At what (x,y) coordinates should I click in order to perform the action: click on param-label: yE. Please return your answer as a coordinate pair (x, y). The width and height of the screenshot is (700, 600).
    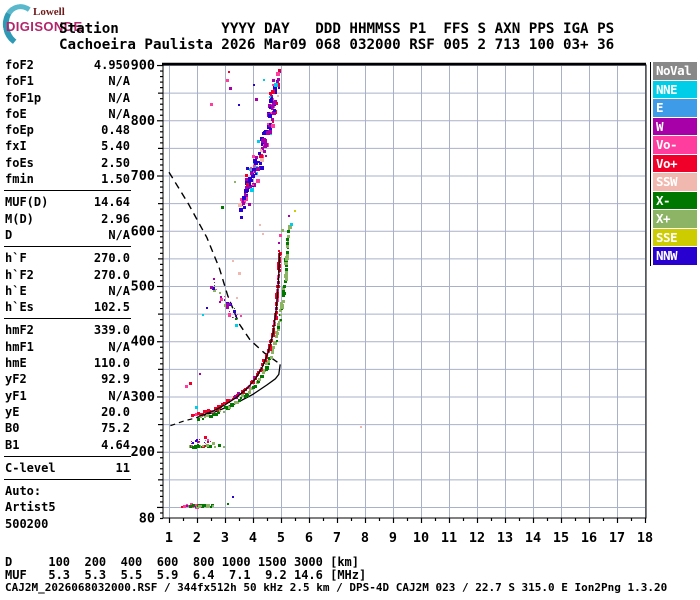
    Looking at the image, I should click on (12, 411).